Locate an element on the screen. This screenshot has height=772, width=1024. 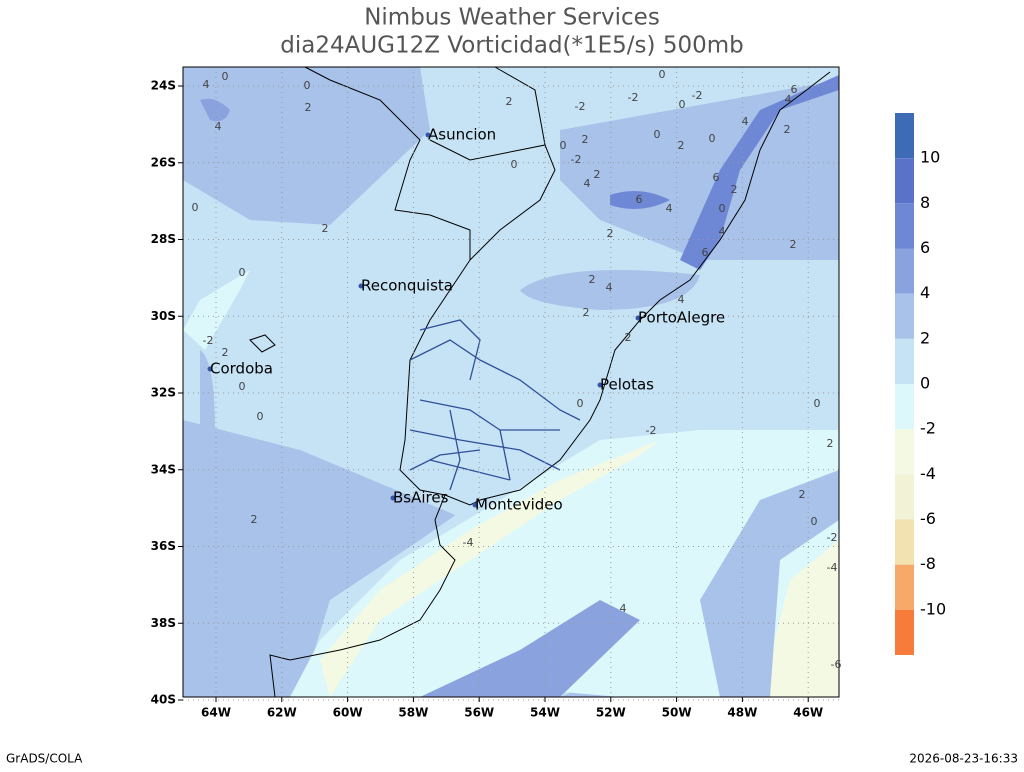
lon-label: 64W is located at coordinates (216, 713).